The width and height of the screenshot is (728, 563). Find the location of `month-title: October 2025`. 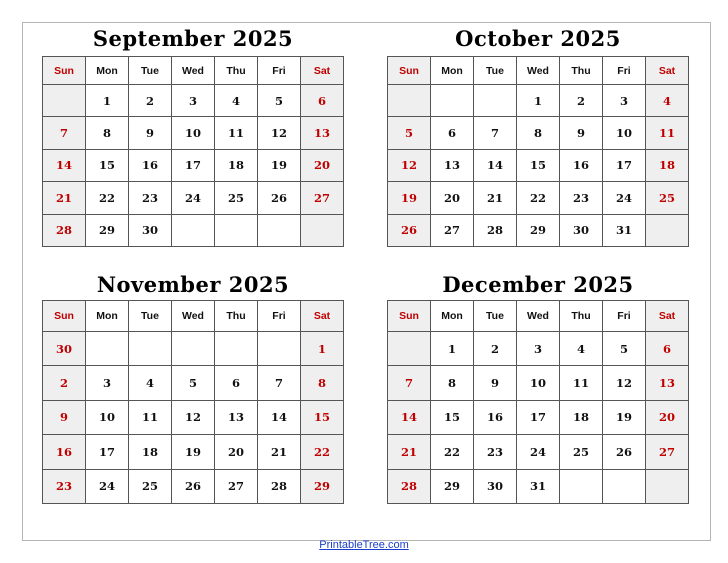

month-title: October 2025 is located at coordinates (538, 38).